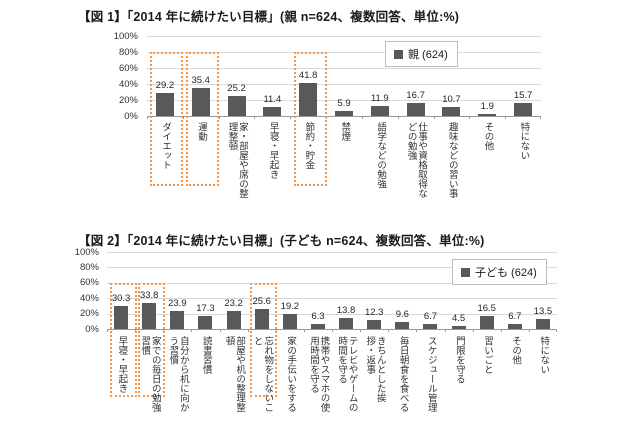  What do you see at coordinates (236, 88) in the screenshot?
I see `bar-value-label: 25.2` at bounding box center [236, 88].